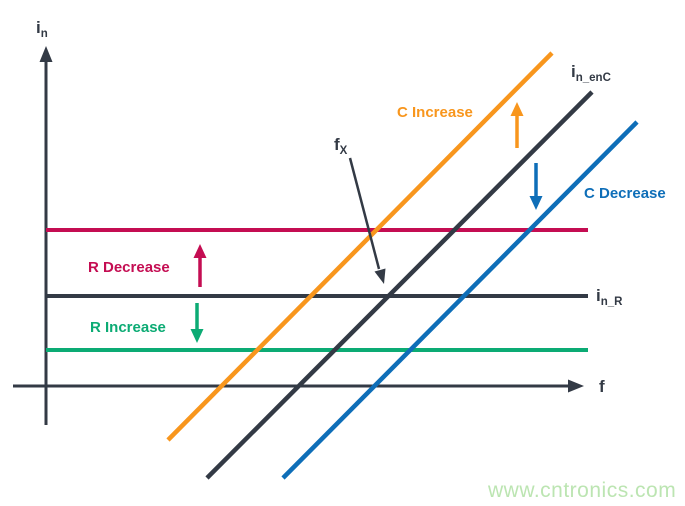 This screenshot has width=685, height=506. Describe the element at coordinates (435, 112) in the screenshot. I see `c-increase-label: C Increase` at that location.